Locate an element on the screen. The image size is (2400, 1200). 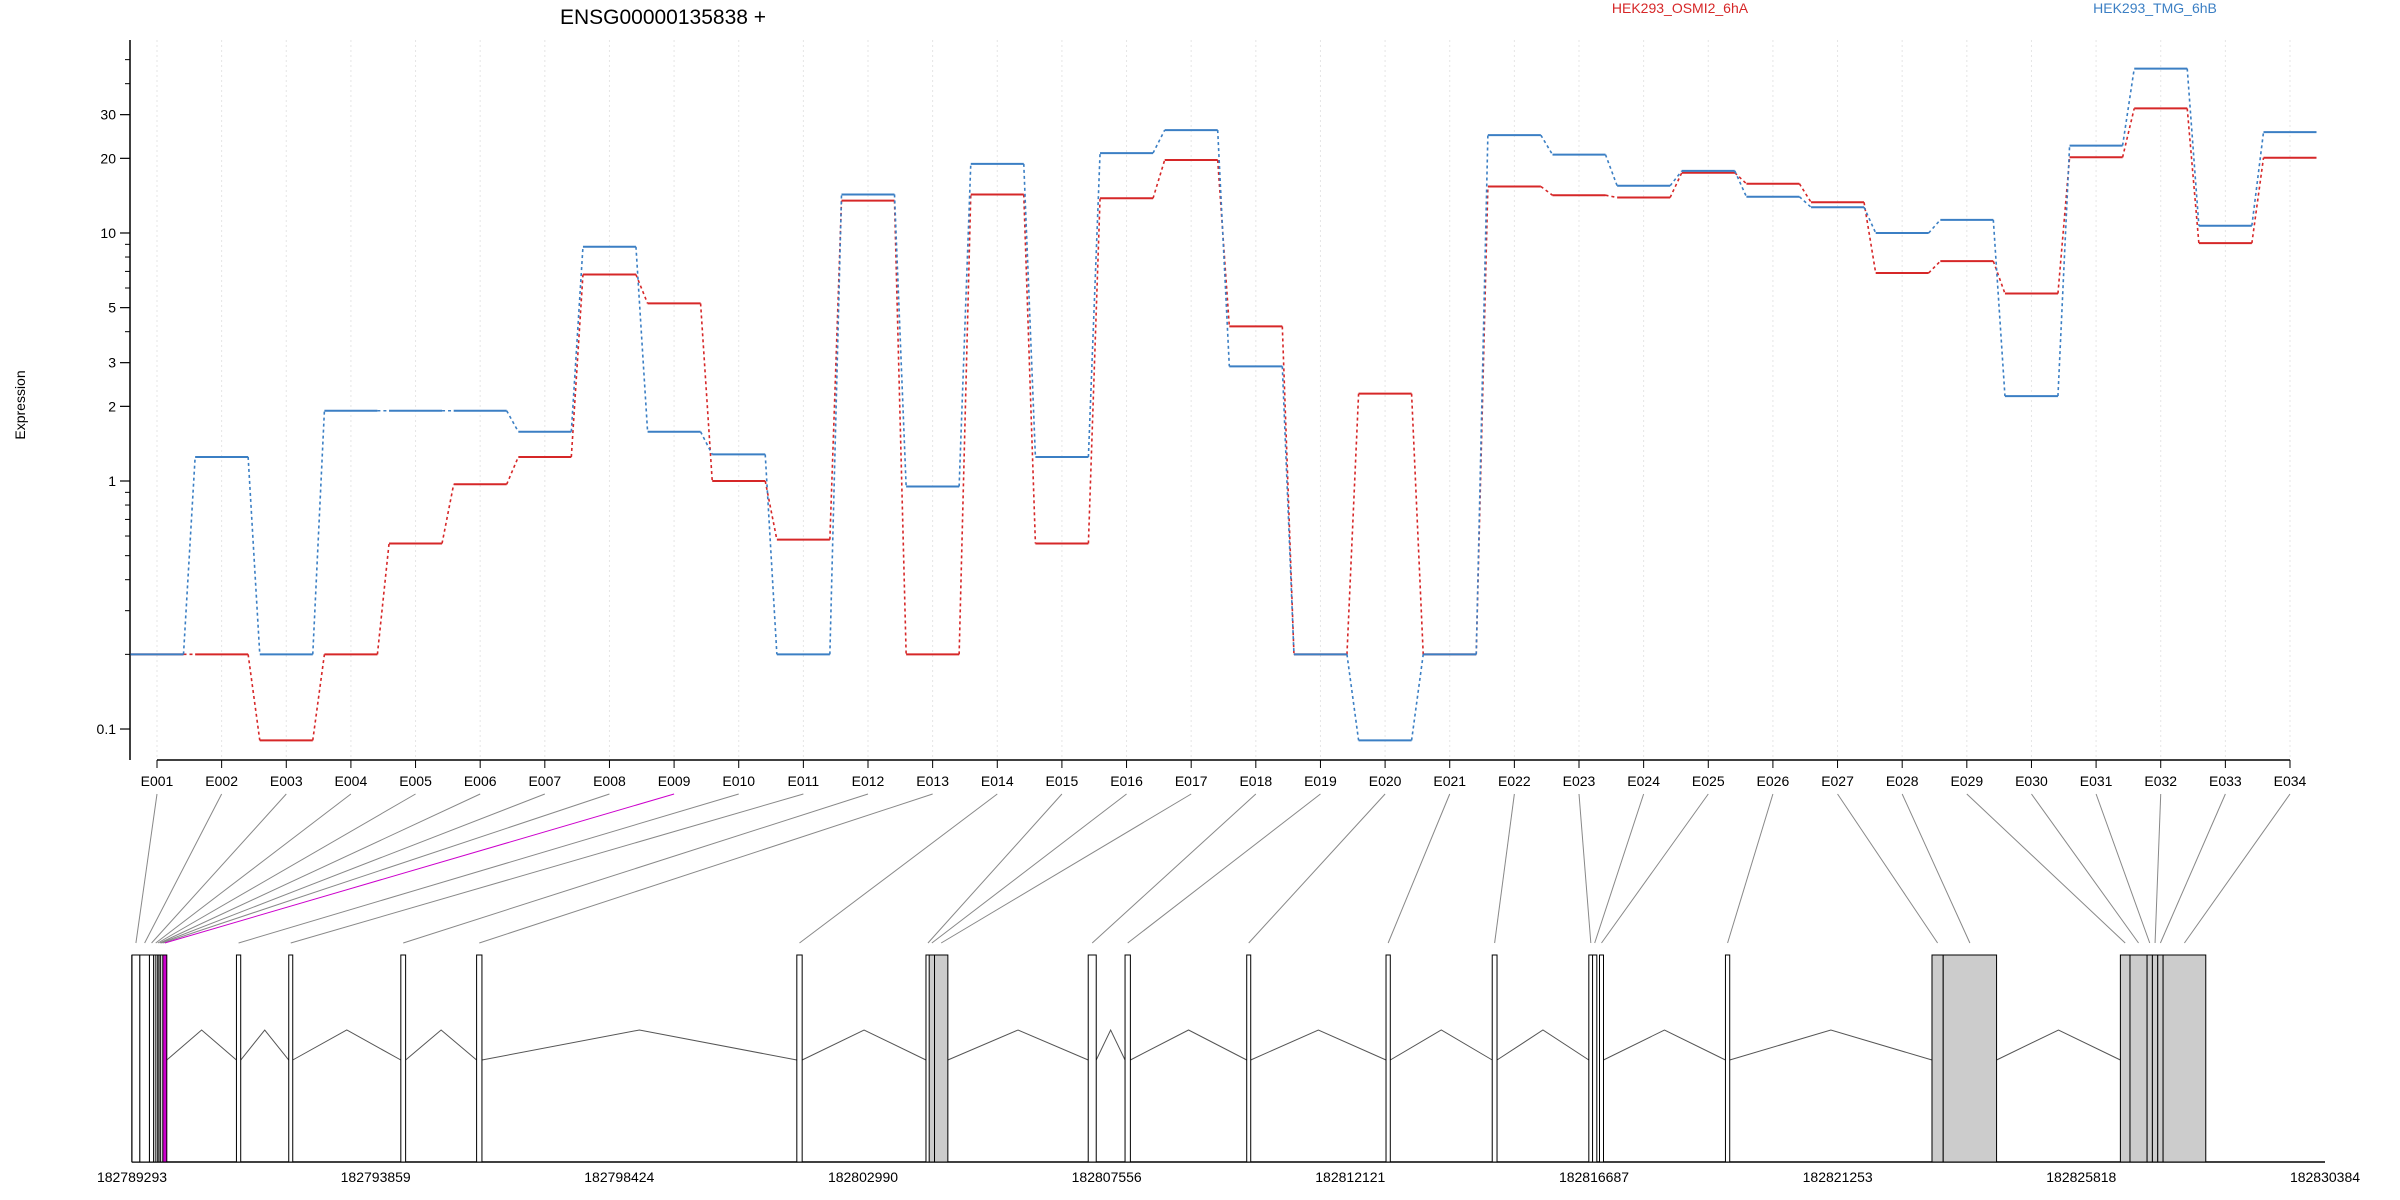
x-tick-label: E001 is located at coordinates (157, 781).